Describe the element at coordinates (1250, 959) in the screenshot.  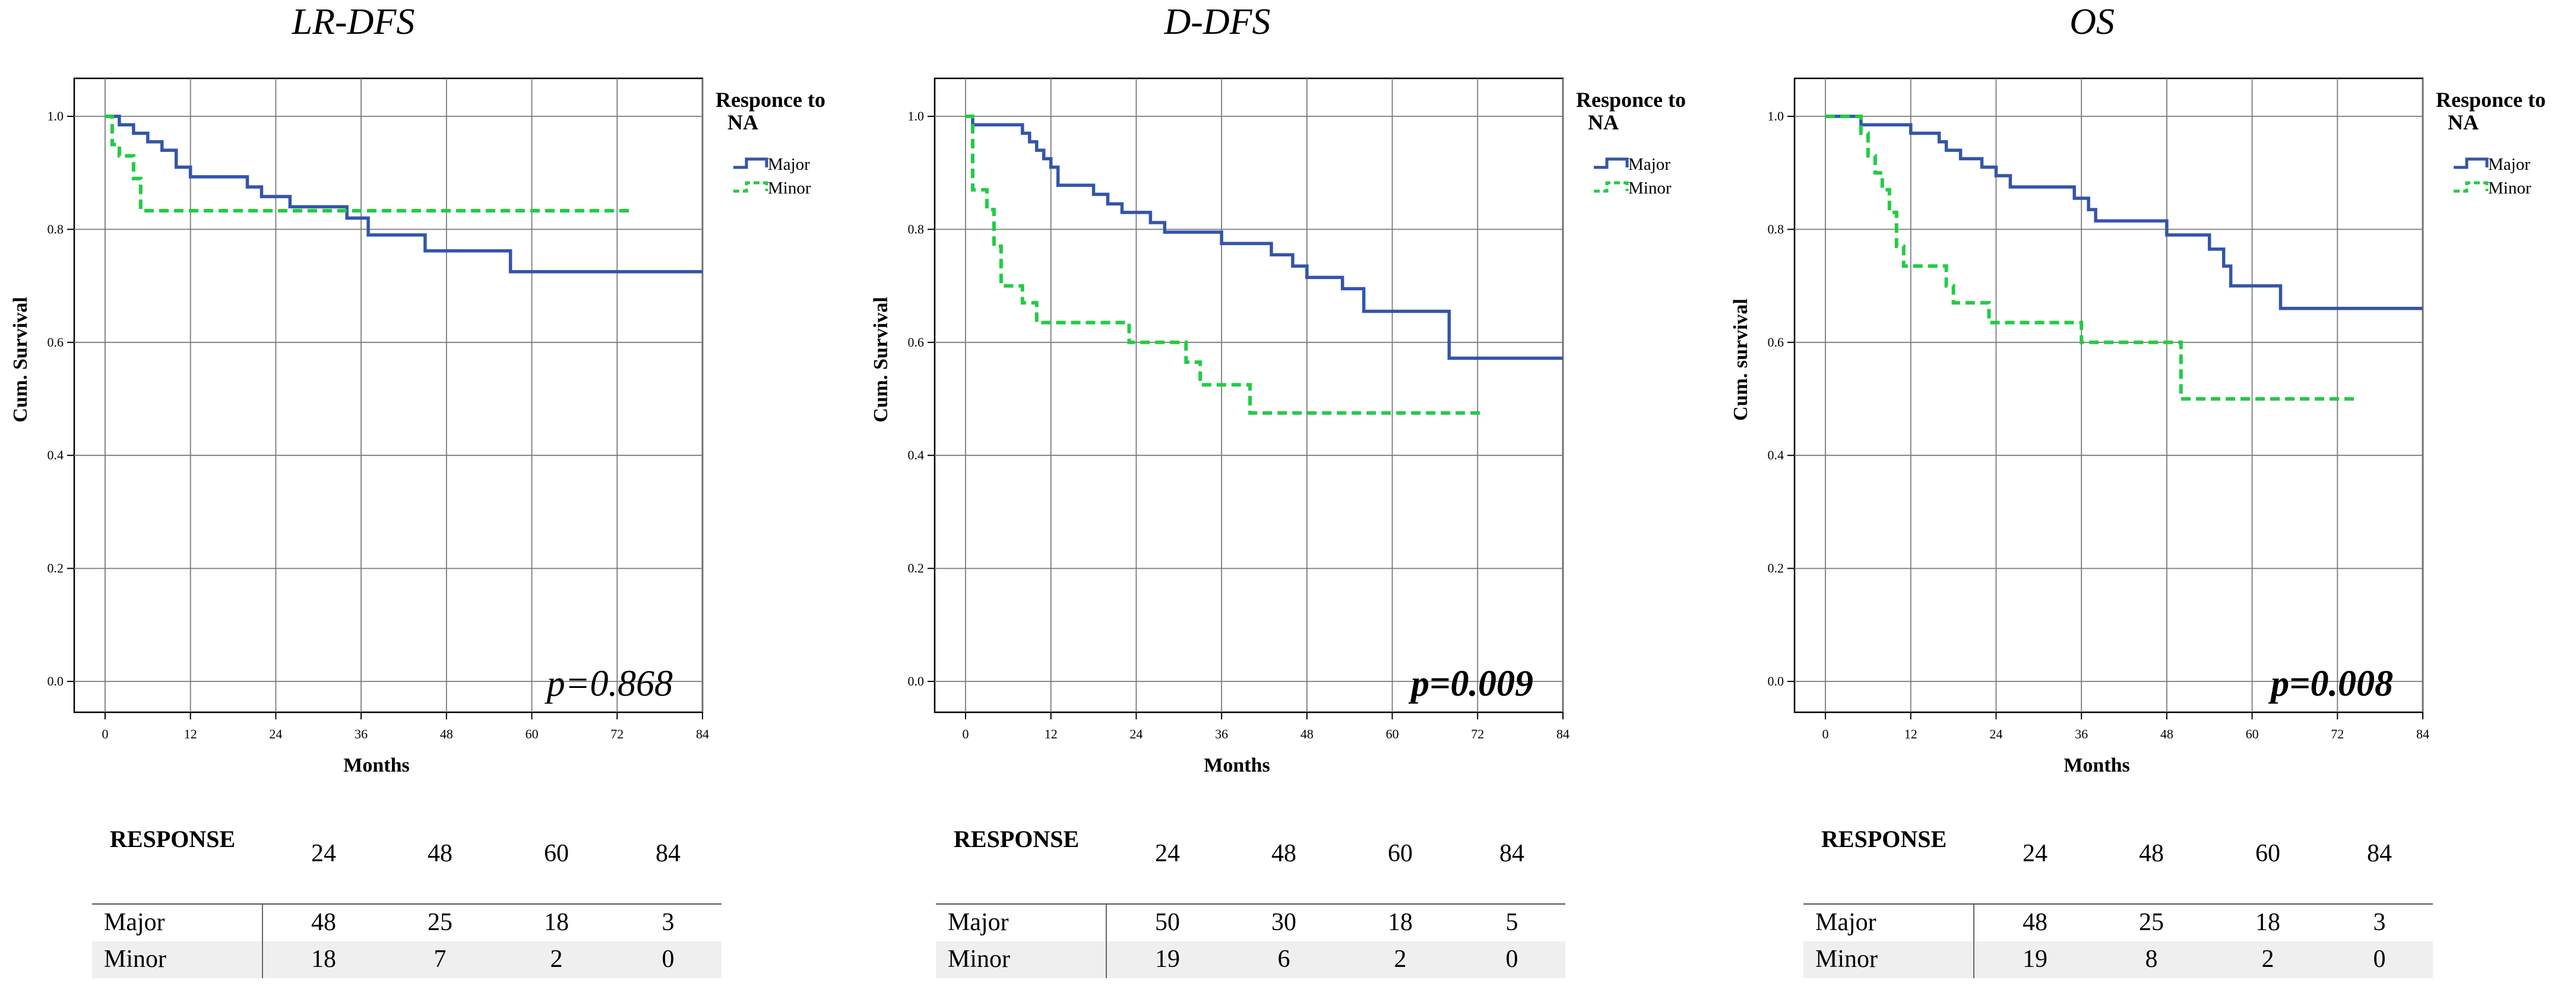
I see `risk-row-minor: Minor 19 6 2 0` at that location.